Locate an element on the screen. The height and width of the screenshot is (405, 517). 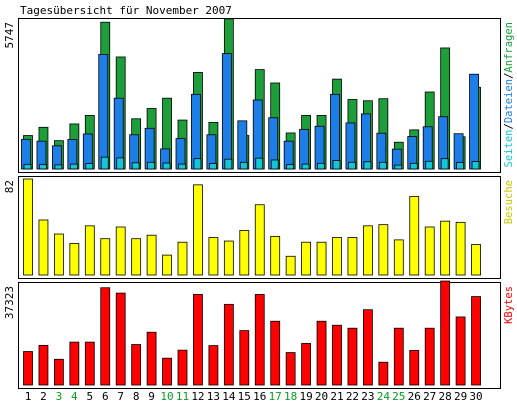
x-tick-label: 10 is located at coordinates (166, 396).